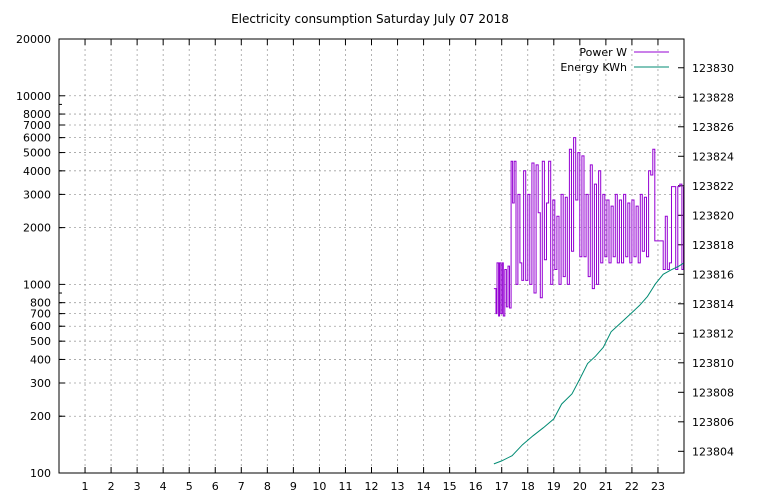 Image resolution: width=768 pixels, height=500 pixels. What do you see at coordinates (241, 486) in the screenshot?
I see `x-tick-label: 7` at bounding box center [241, 486].